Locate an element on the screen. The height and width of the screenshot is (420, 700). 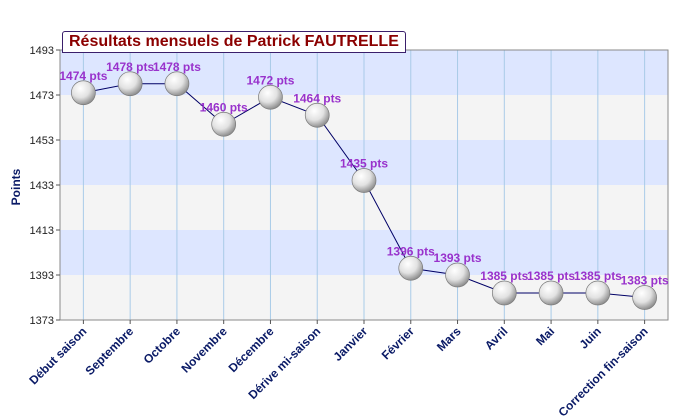
y-tick-label: 1413 is located at coordinates (42, 231).